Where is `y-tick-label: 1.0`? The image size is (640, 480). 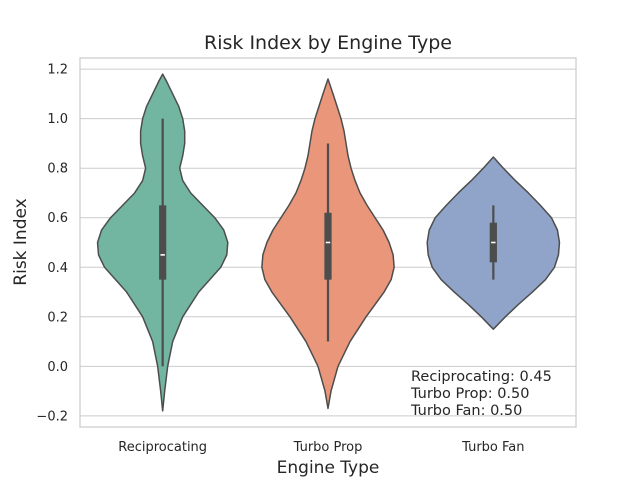 y-tick-label: 1.0 is located at coordinates (57, 119).